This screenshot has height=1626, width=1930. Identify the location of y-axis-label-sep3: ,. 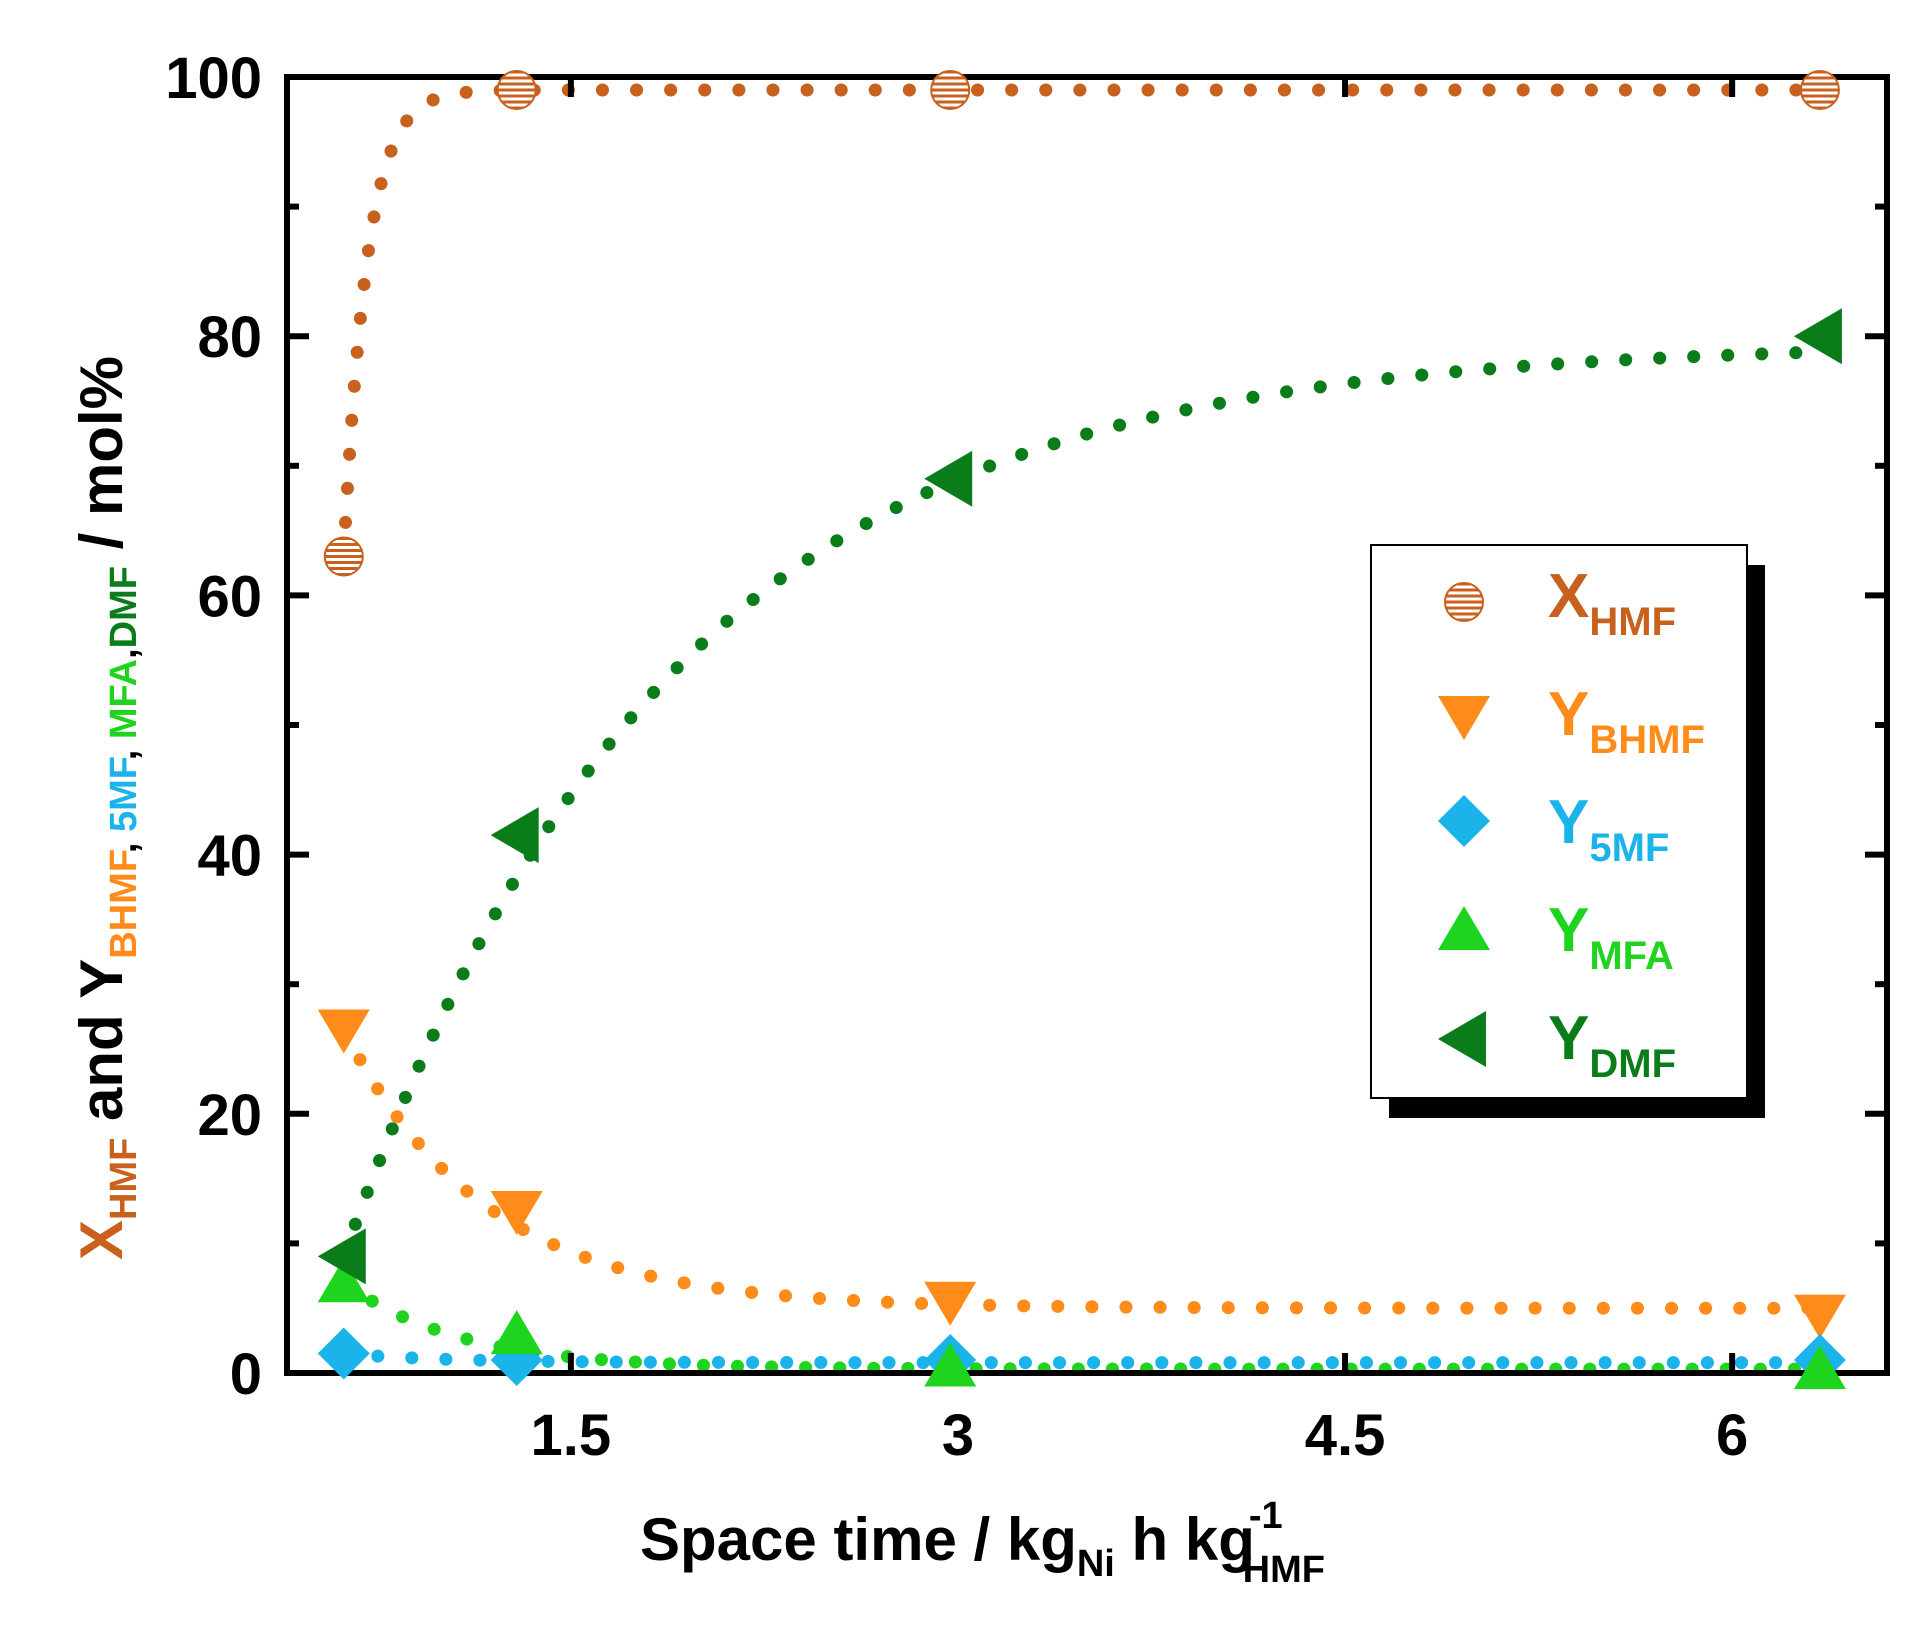
(124, 653).